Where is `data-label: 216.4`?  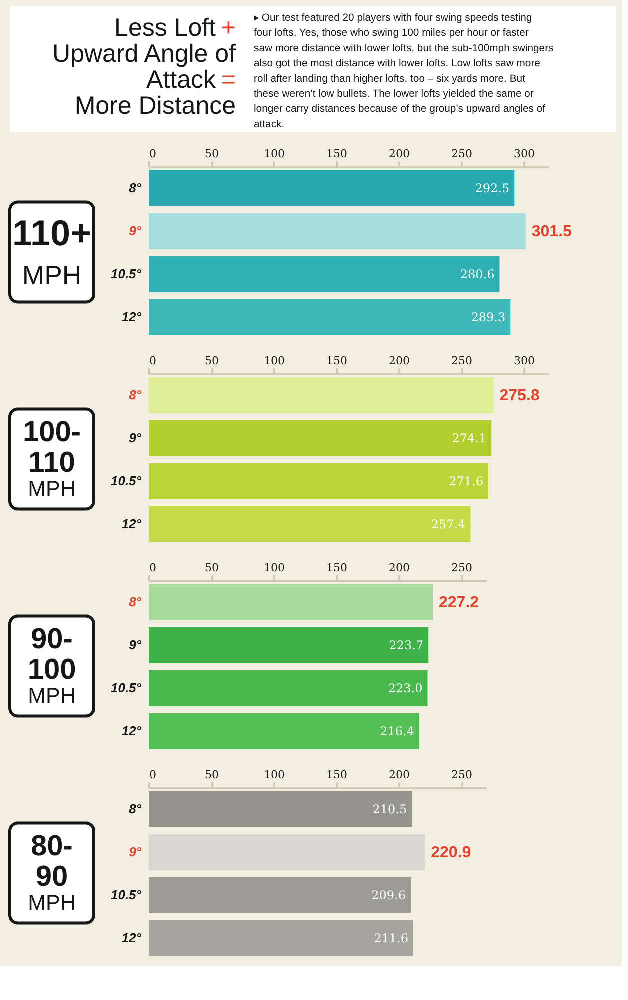
data-label: 216.4 is located at coordinates (397, 731).